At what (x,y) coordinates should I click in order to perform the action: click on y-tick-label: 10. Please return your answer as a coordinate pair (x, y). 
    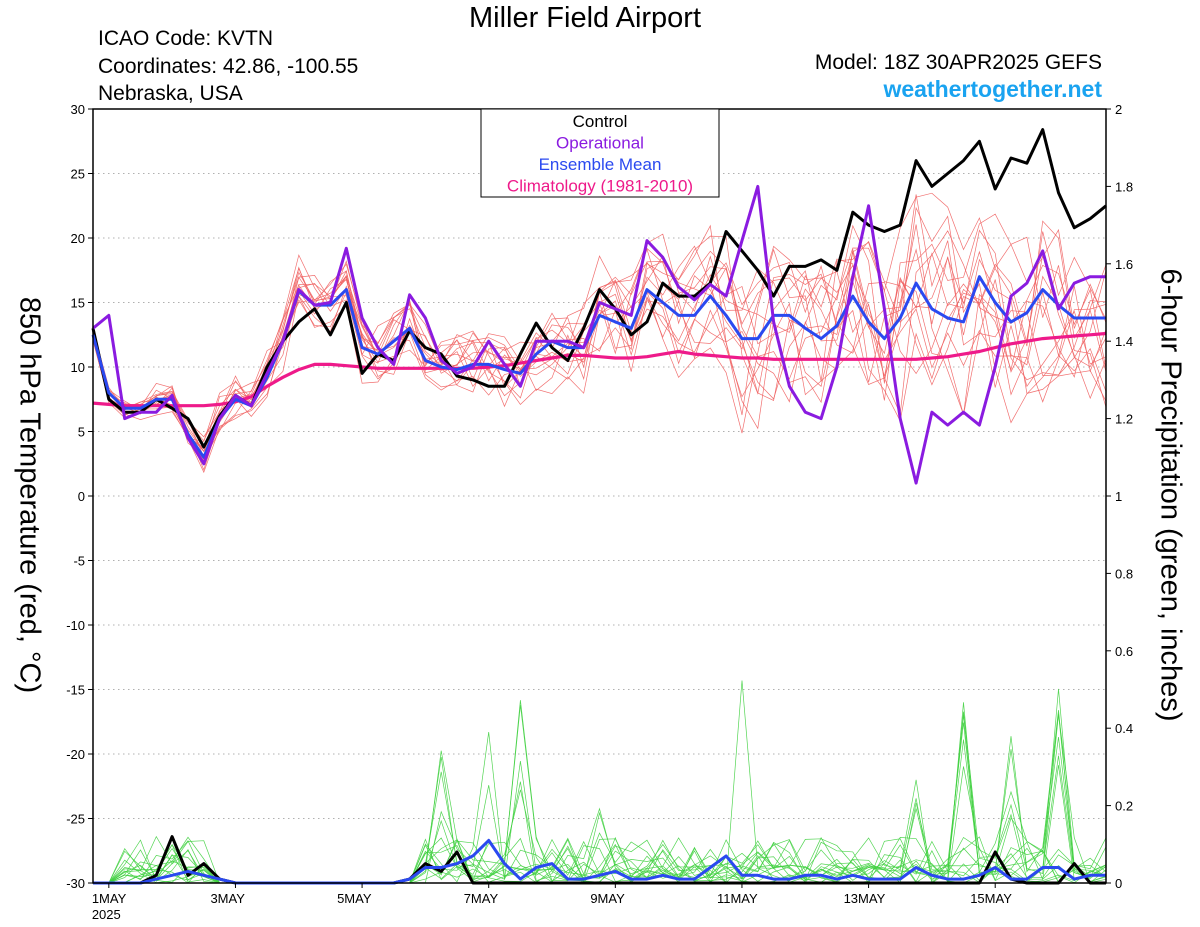
    Looking at the image, I should click on (78, 367).